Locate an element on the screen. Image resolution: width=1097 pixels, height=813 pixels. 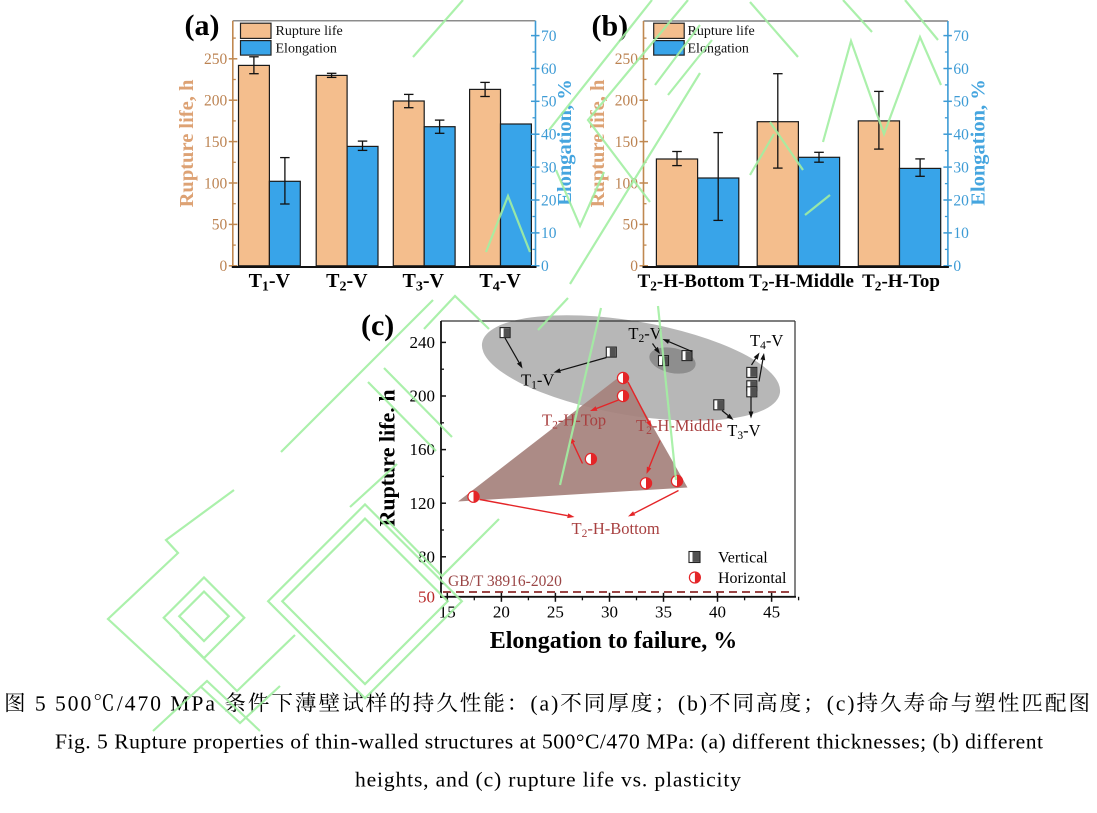
svg-text: T2​-H-Middle is located at coordinates (801, 282).